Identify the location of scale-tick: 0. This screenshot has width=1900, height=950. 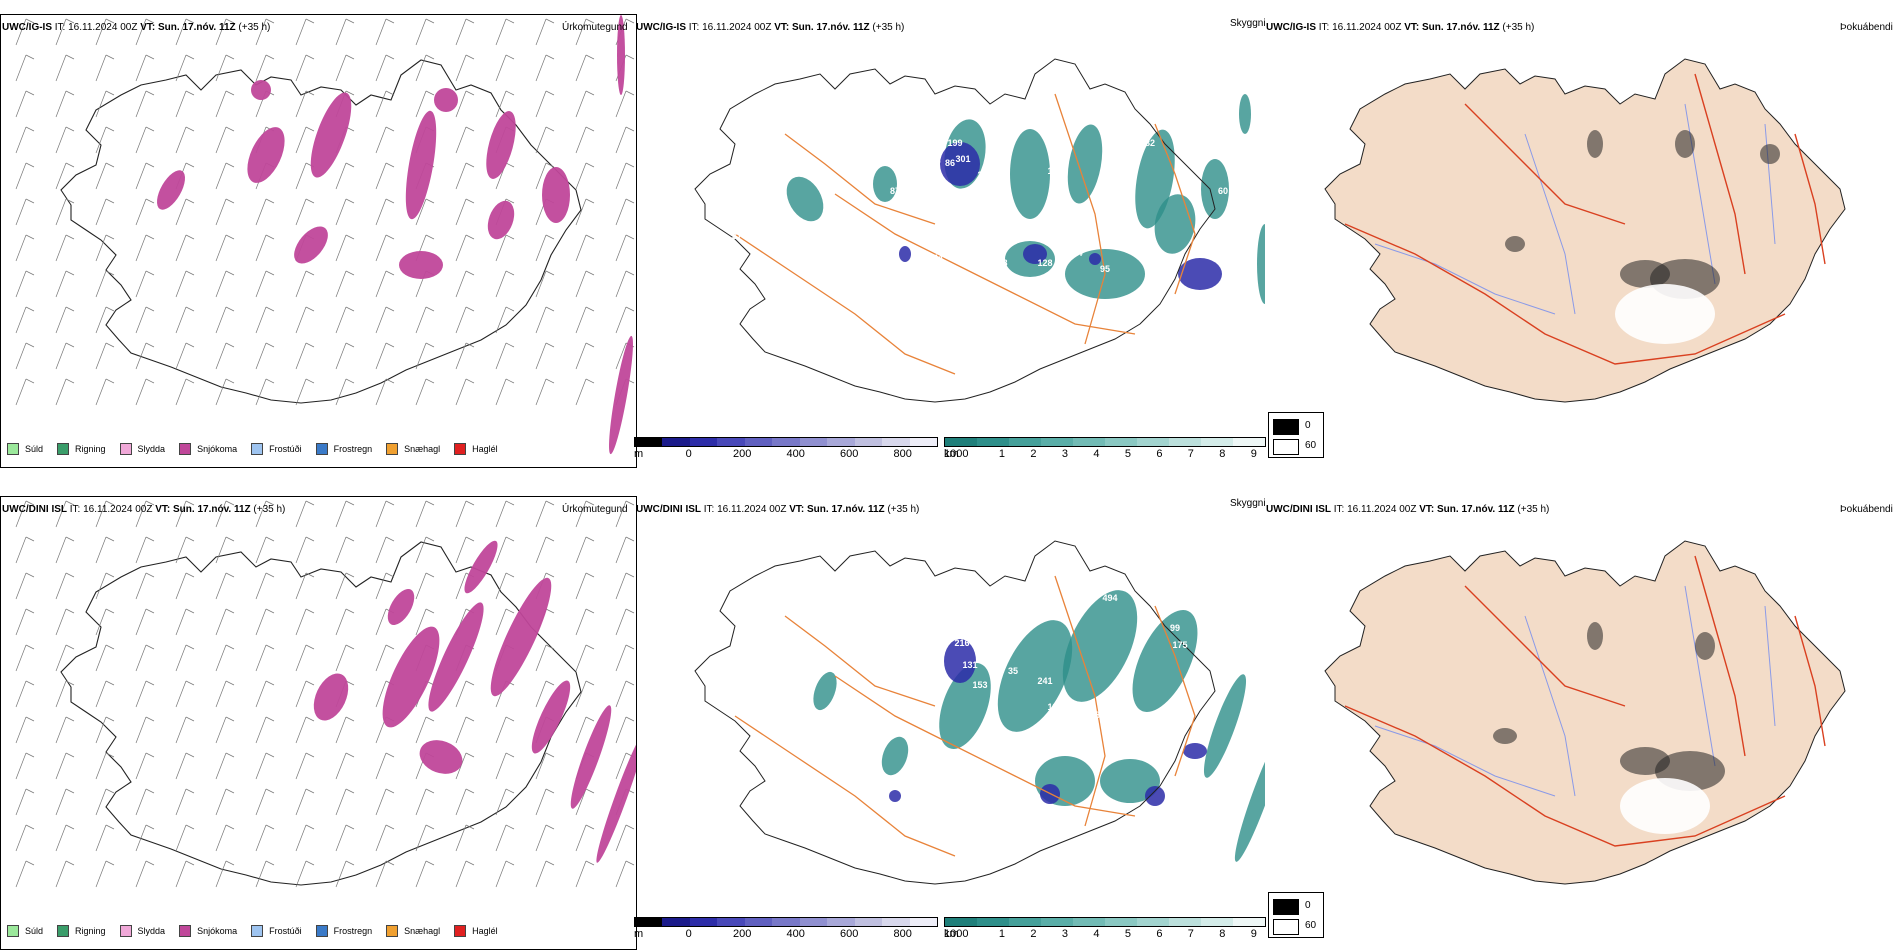
(688, 454).